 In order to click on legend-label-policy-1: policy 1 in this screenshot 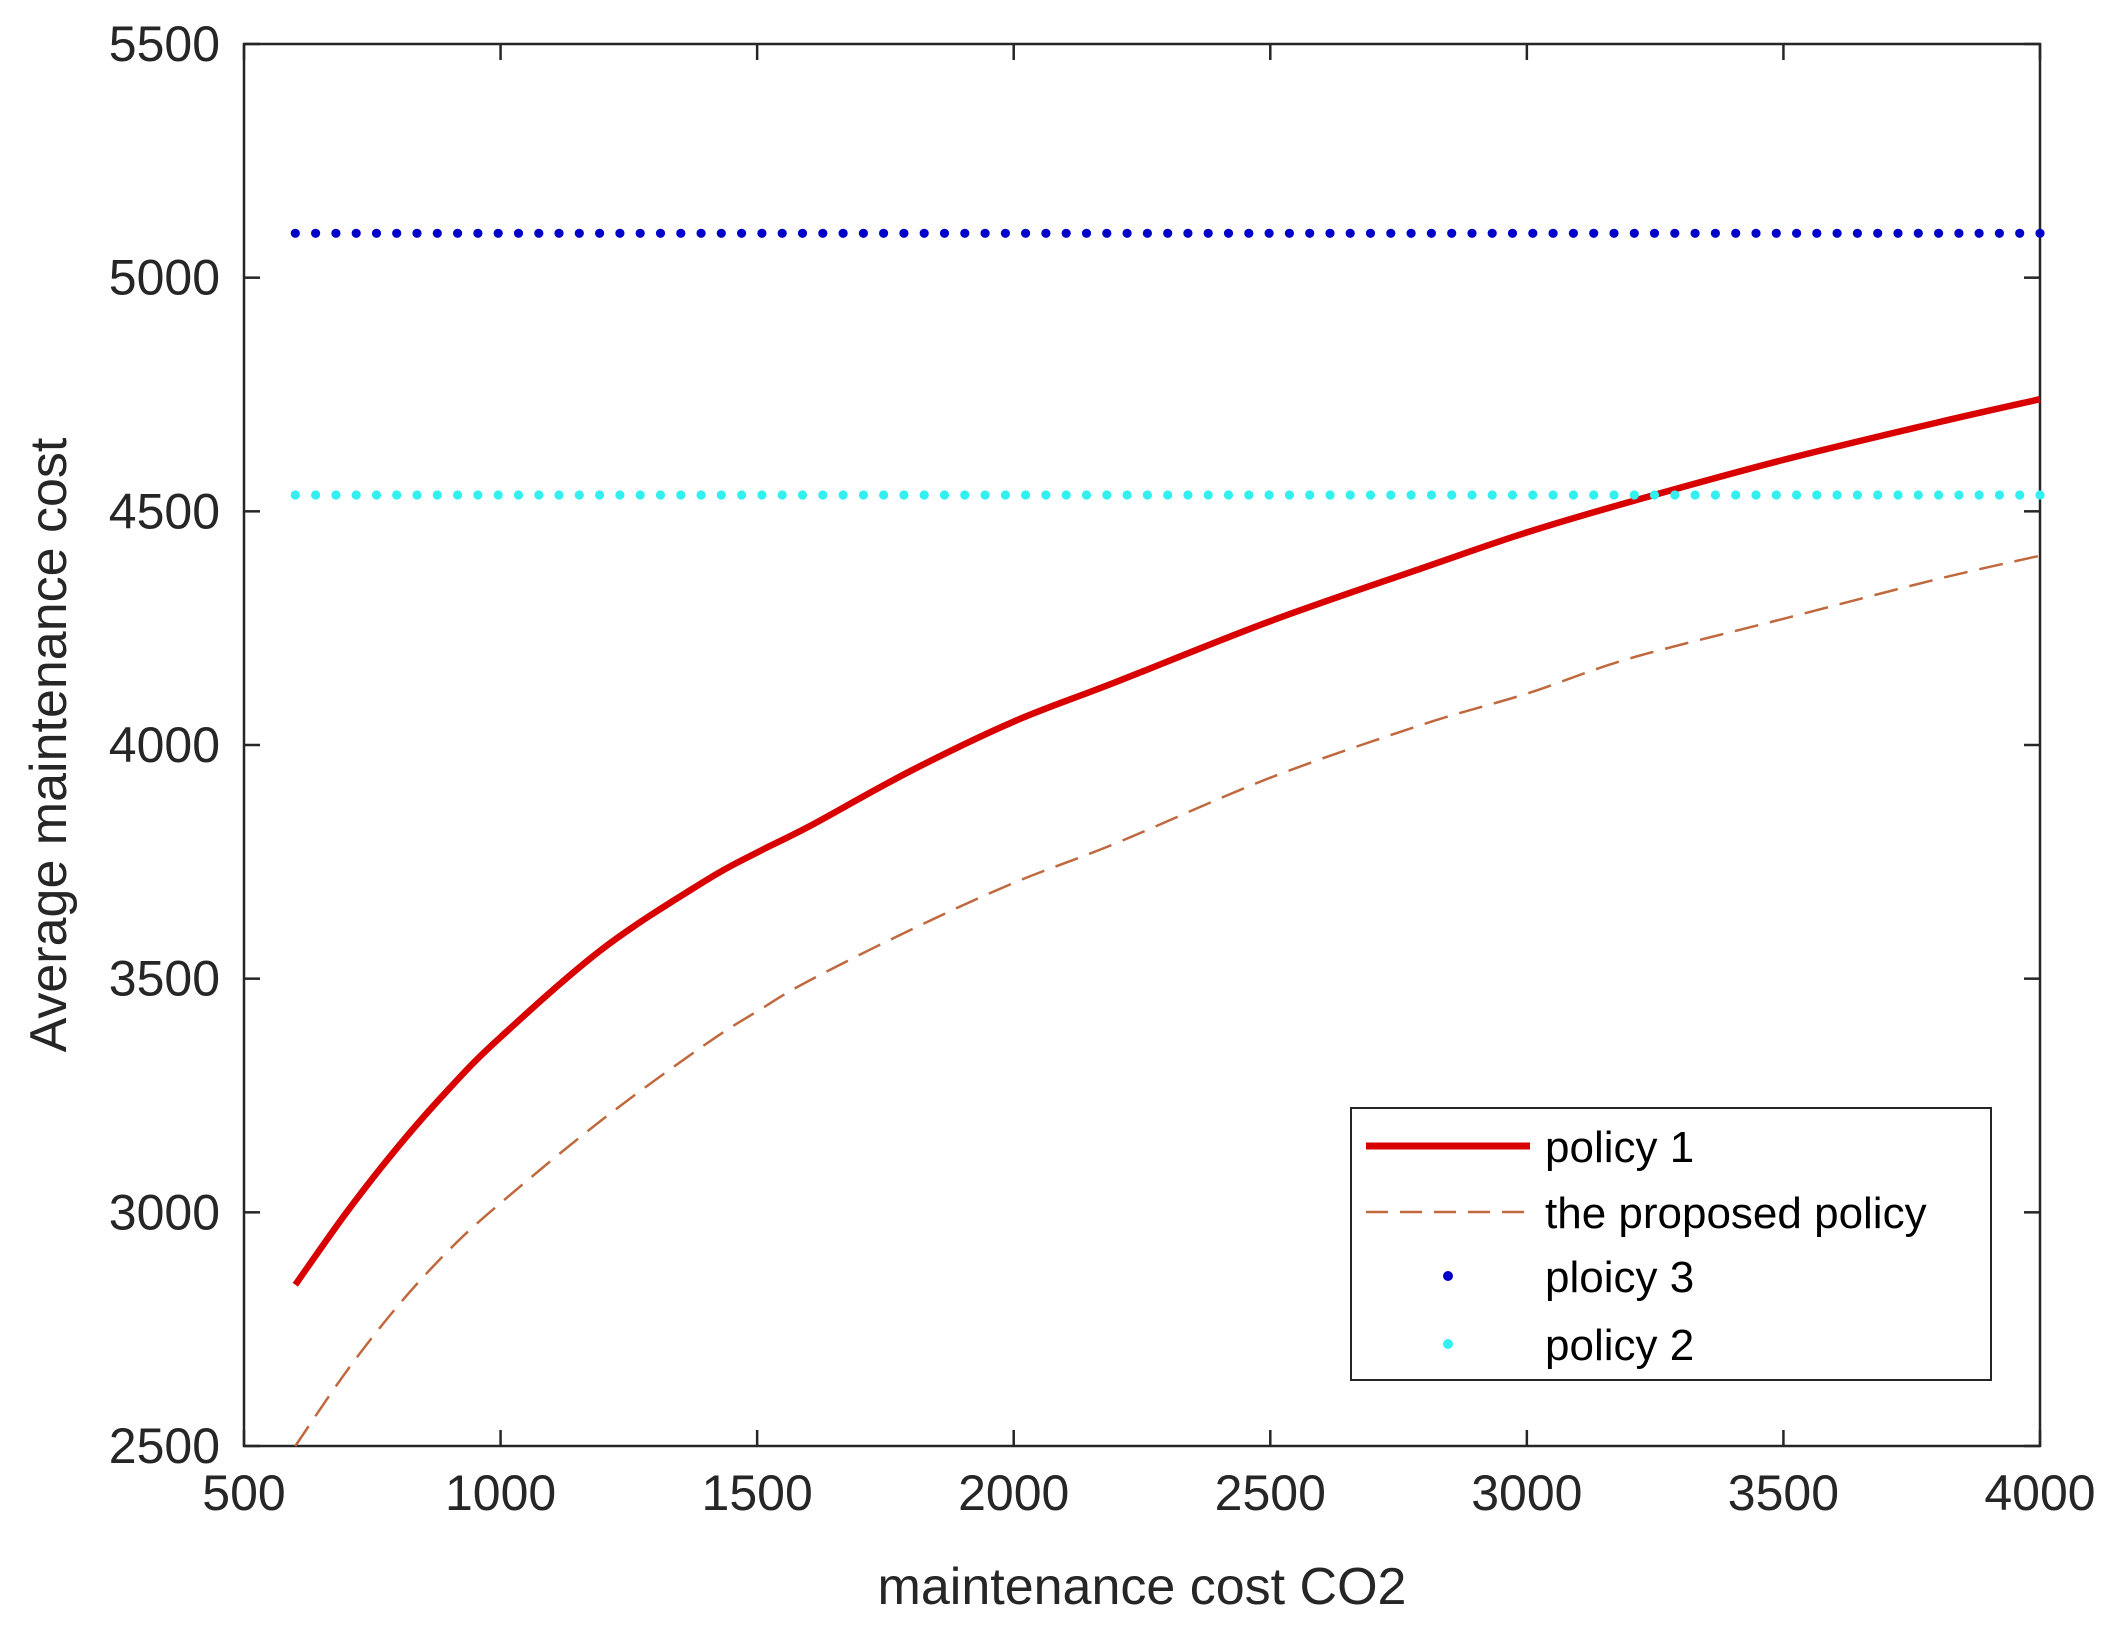, I will do `click(1619, 1147)`.